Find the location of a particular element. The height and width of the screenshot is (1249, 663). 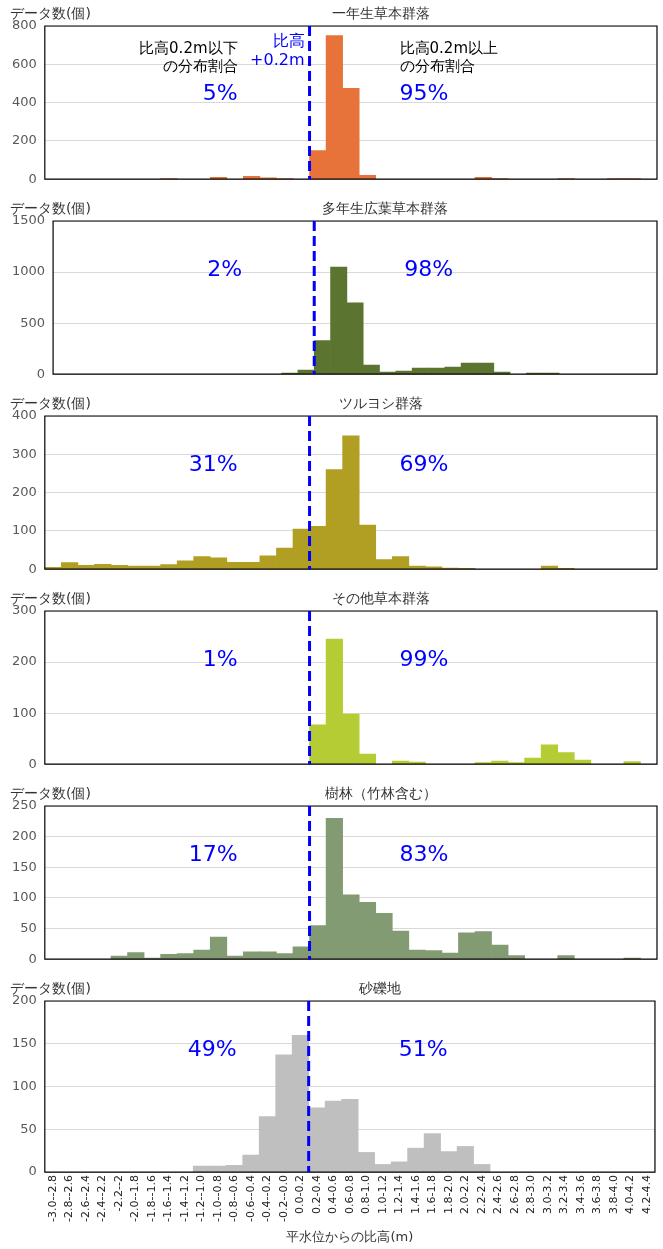

x-tick-label: 3.4-3.6 is located at coordinates (580, 1195).